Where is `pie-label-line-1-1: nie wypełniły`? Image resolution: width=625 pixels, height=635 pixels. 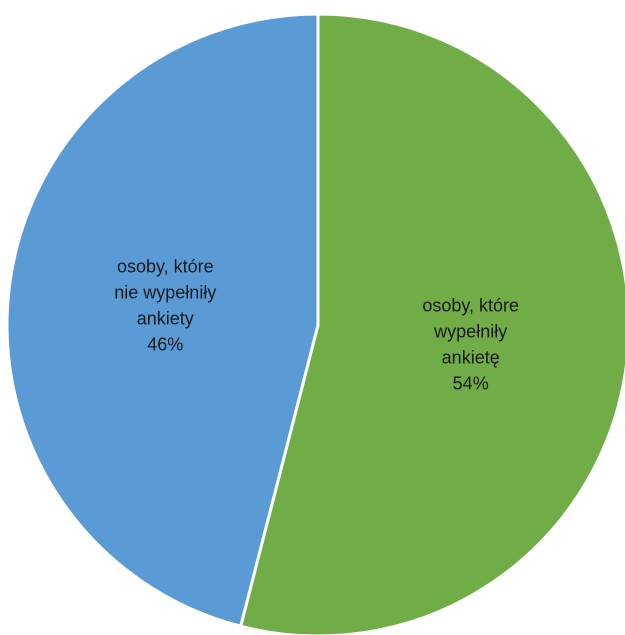
pie-label-line-1-1: nie wypełniły is located at coordinates (165, 293).